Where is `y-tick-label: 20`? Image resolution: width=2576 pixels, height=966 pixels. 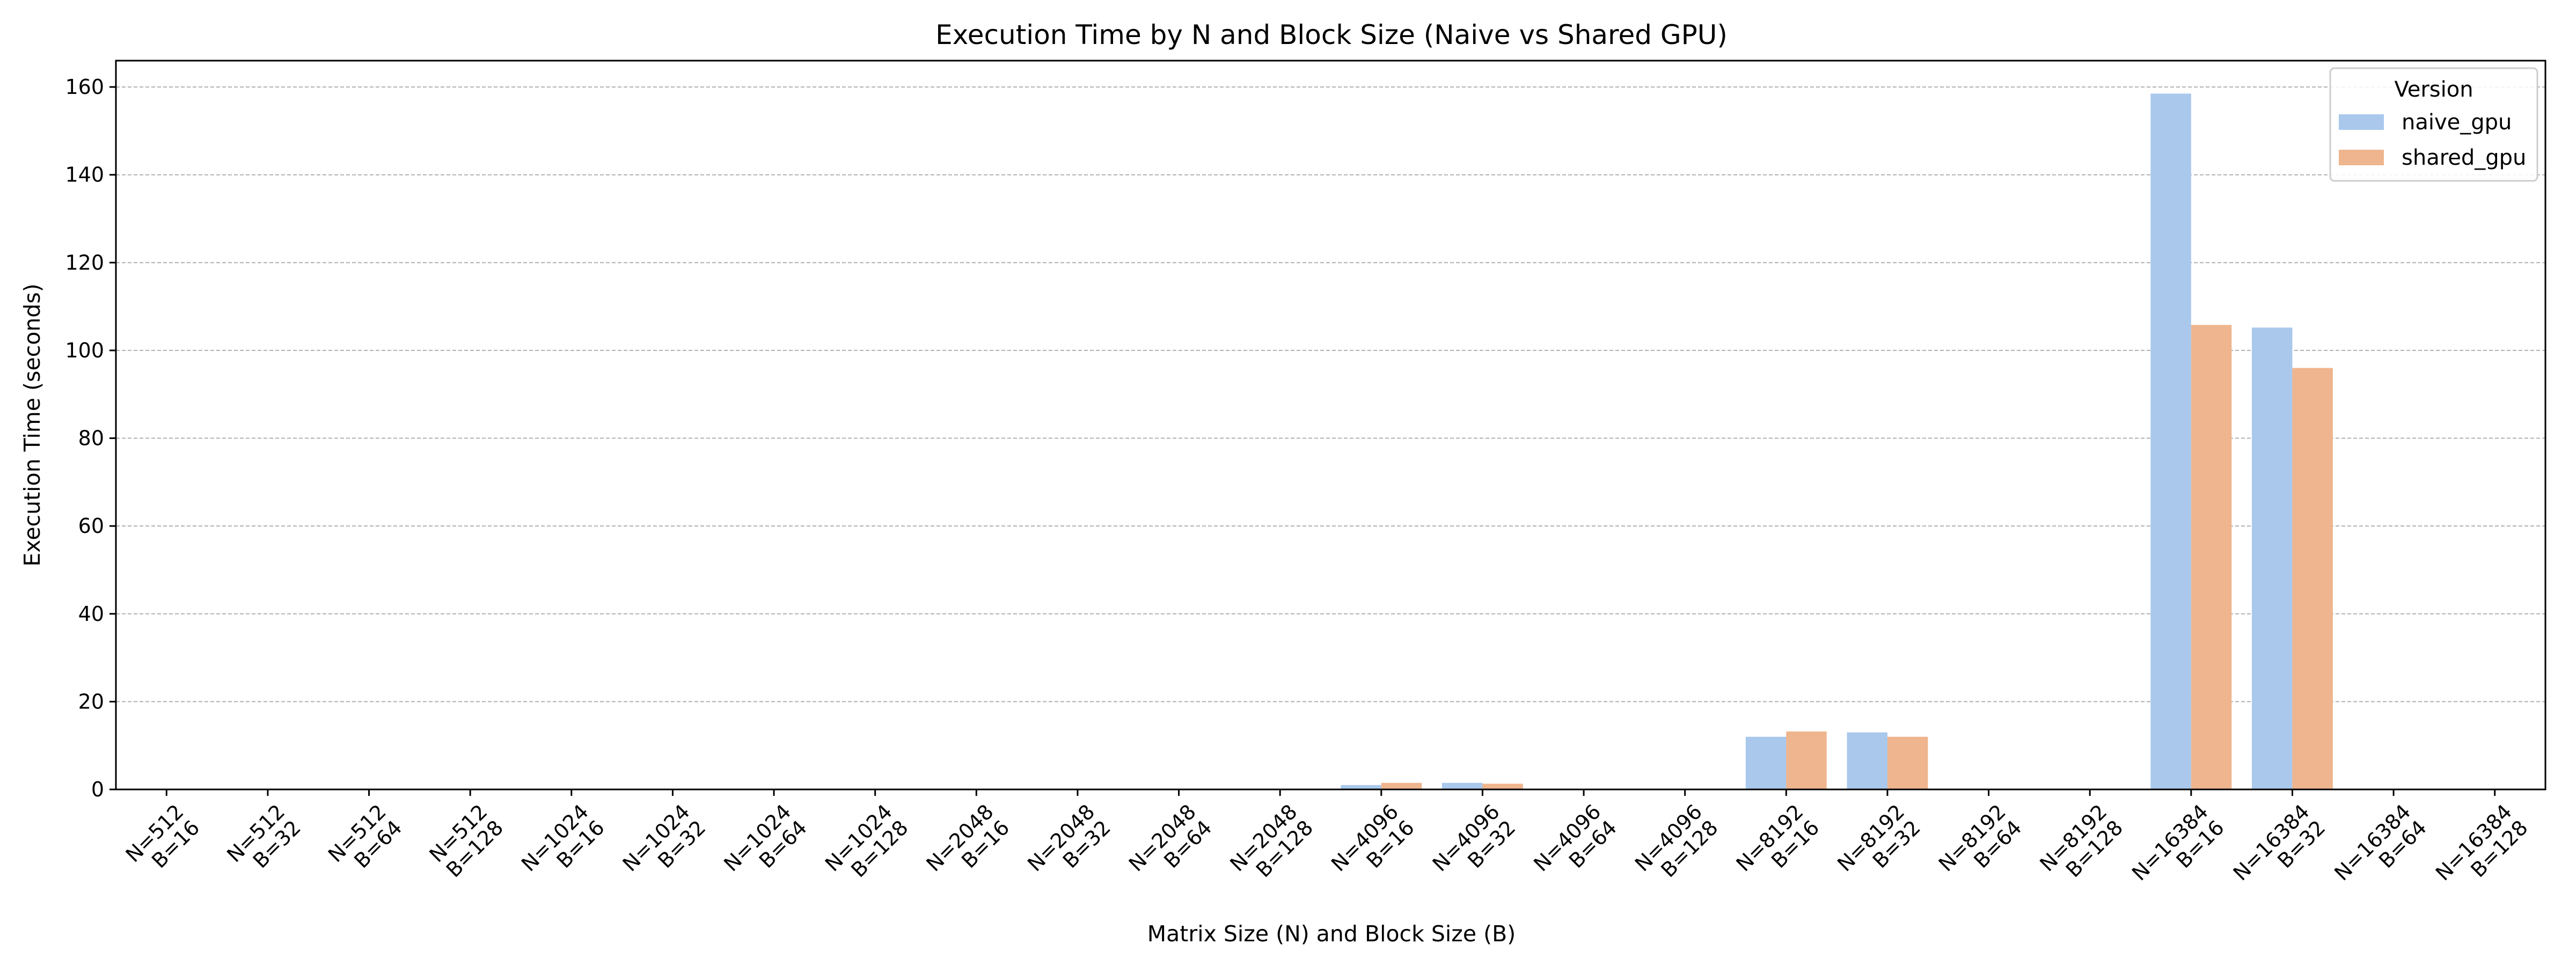 y-tick-label: 20 is located at coordinates (91, 701).